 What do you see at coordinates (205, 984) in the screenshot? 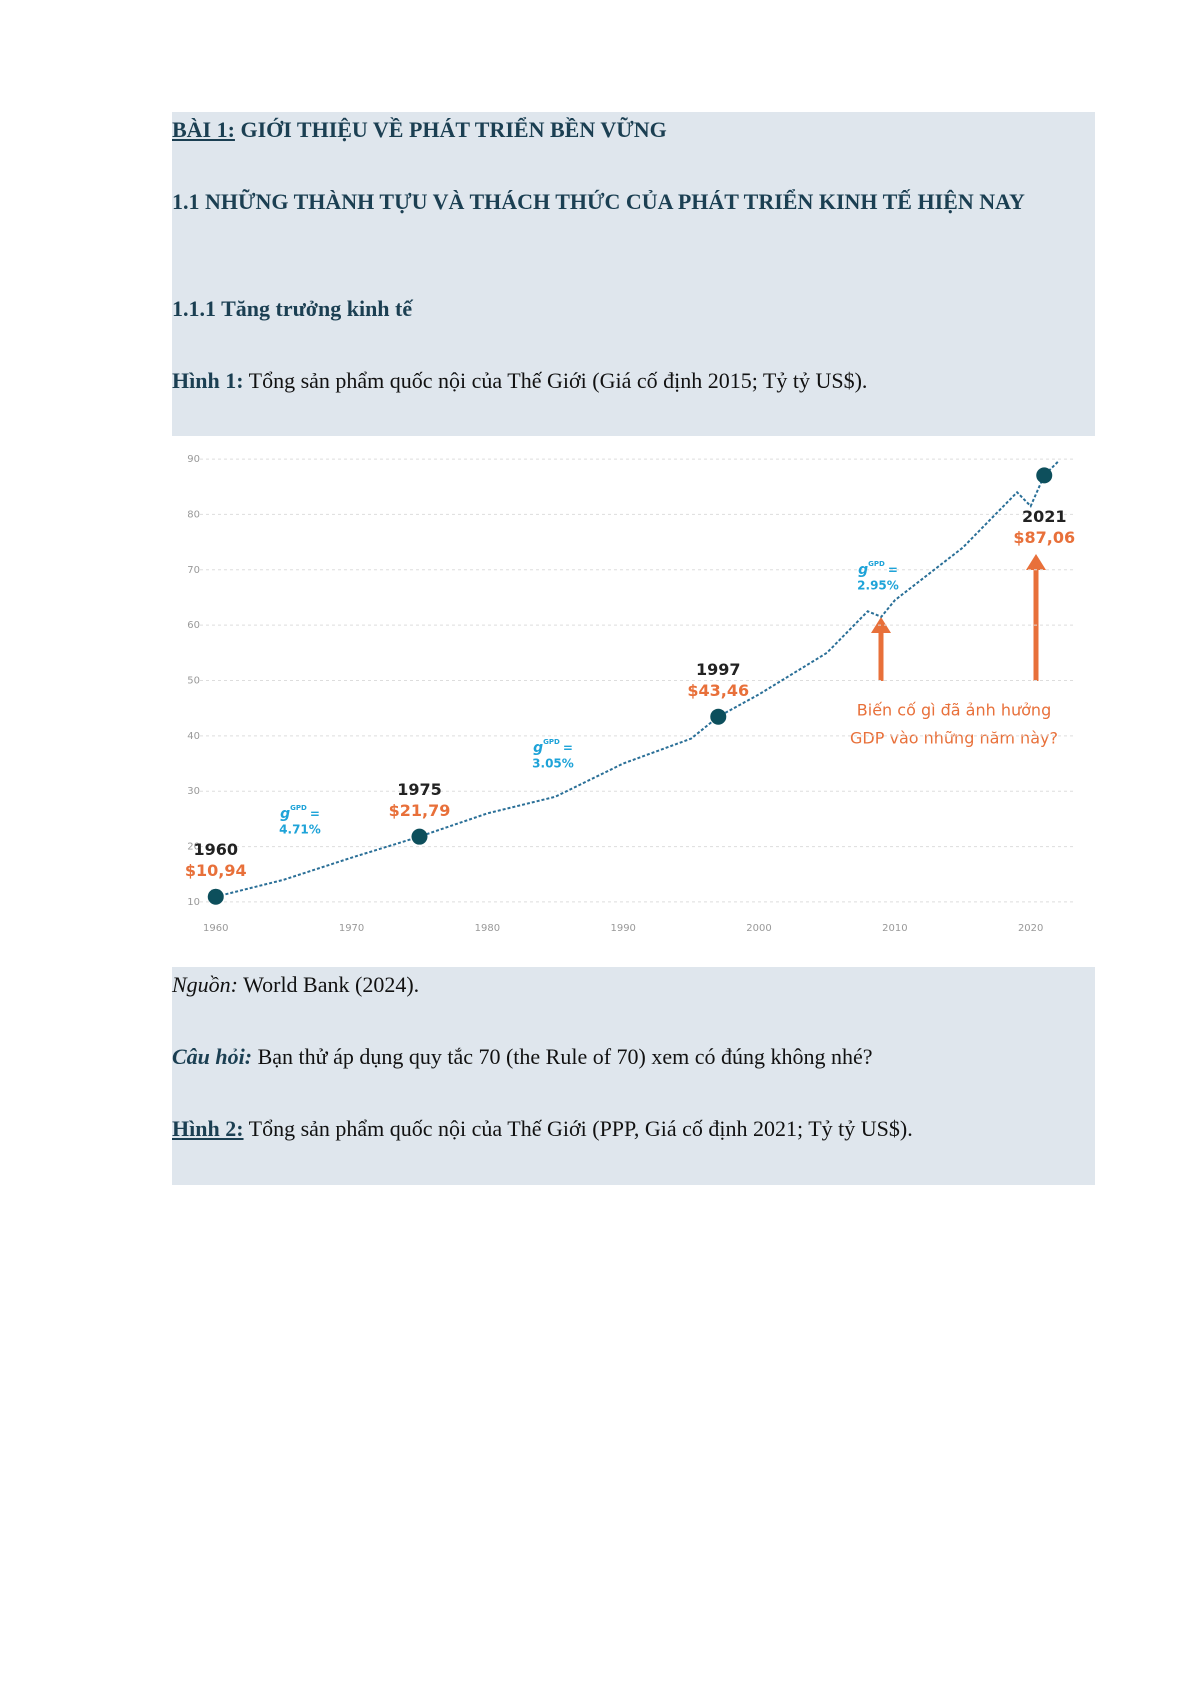
I see `source-label: Nguồn:` at bounding box center [205, 984].